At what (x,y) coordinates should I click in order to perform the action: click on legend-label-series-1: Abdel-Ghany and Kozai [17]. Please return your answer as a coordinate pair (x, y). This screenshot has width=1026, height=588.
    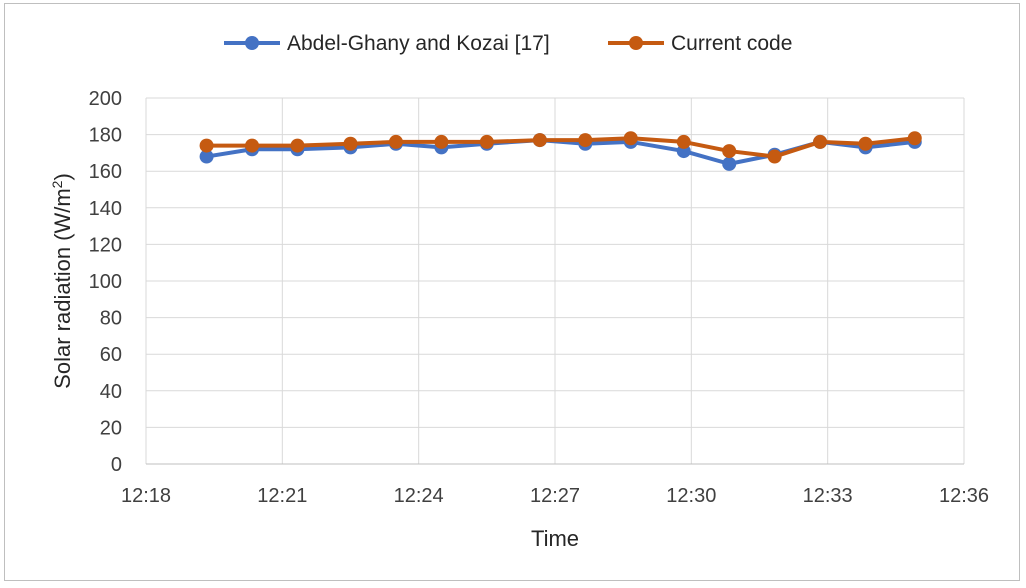
    Looking at the image, I should click on (418, 43).